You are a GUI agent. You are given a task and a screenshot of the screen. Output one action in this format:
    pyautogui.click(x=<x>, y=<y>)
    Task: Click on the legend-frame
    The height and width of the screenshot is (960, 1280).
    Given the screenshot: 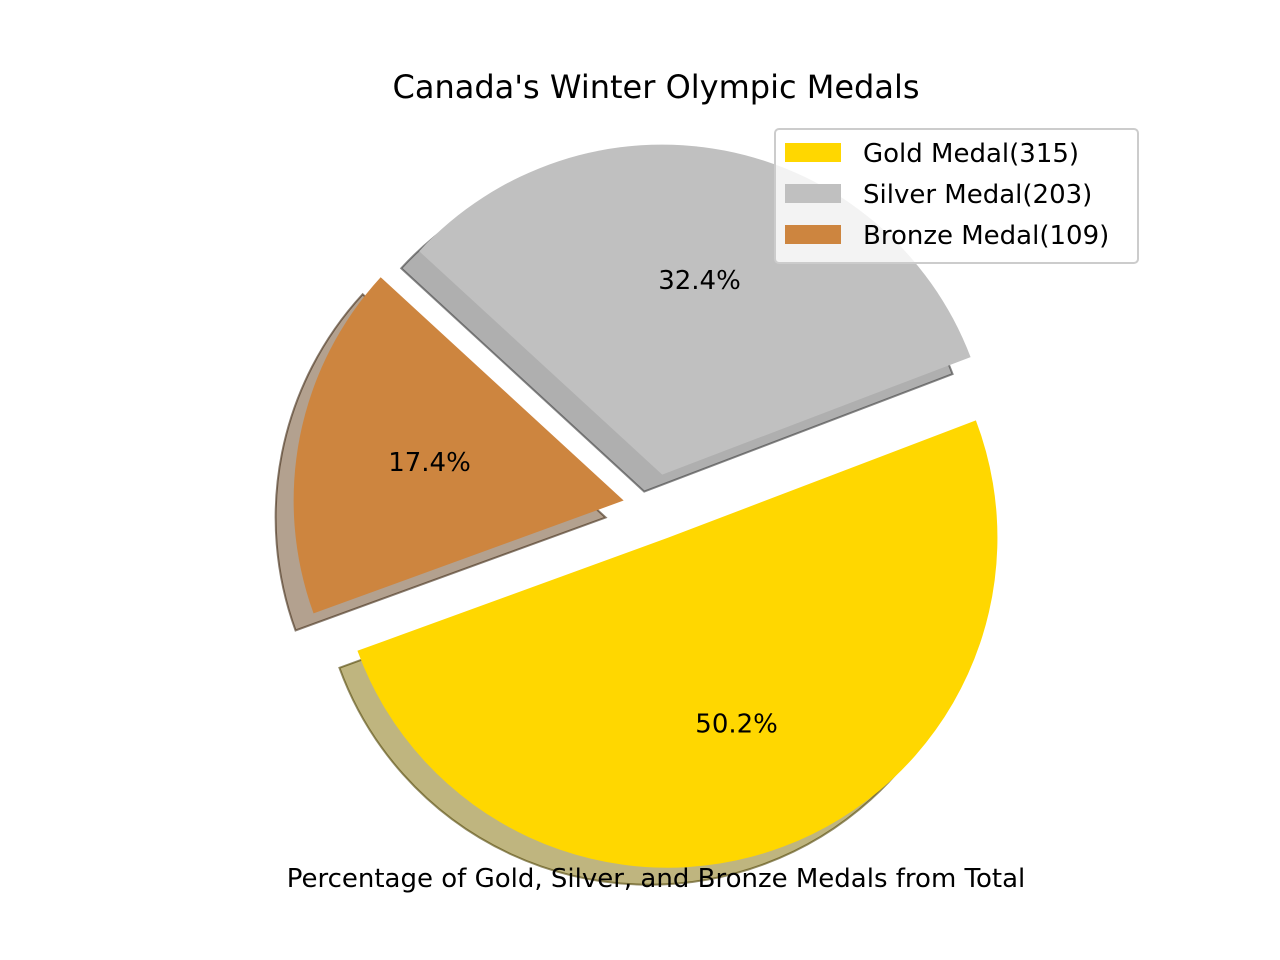 What is the action you would take?
    pyautogui.click(x=956, y=196)
    